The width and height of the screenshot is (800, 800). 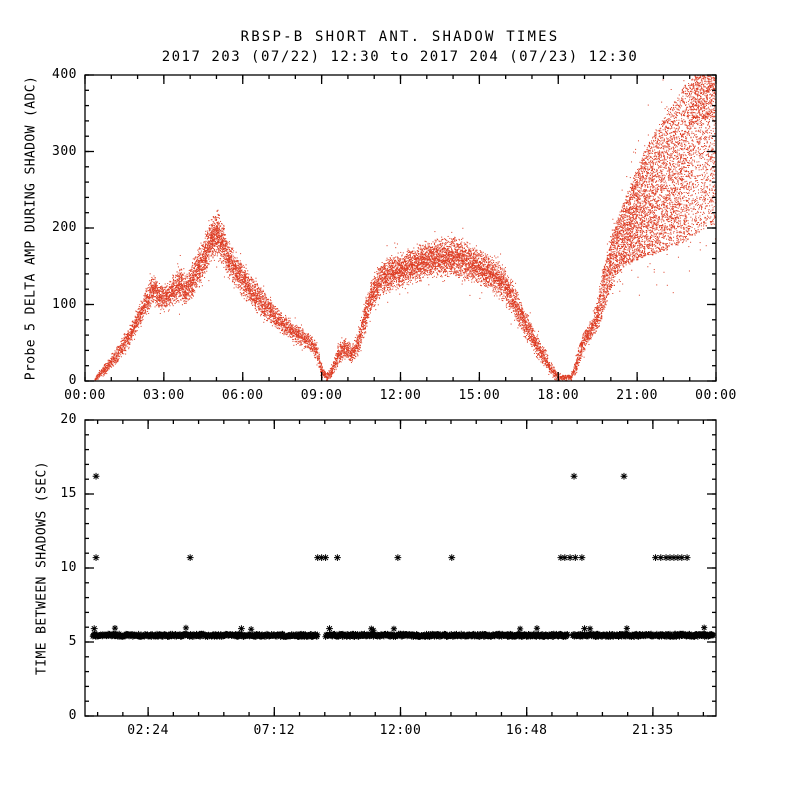 What do you see at coordinates (64, 227) in the screenshot?
I see `y-tick-label: 200` at bounding box center [64, 227].